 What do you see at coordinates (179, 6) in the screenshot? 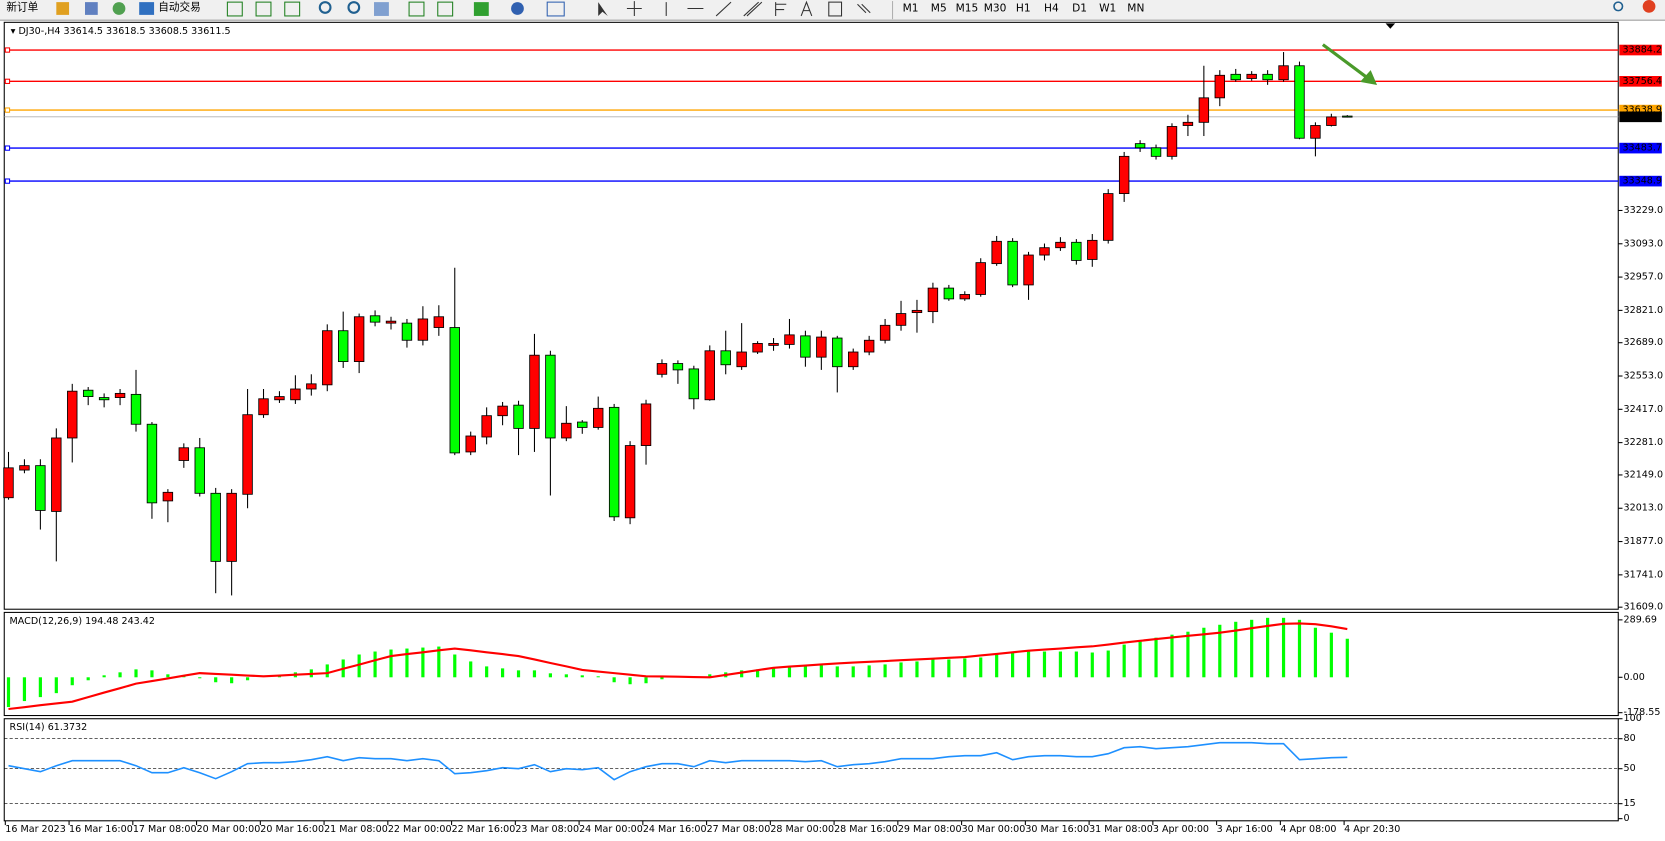
I see `auto-trading-button: 自动交易` at bounding box center [179, 6].